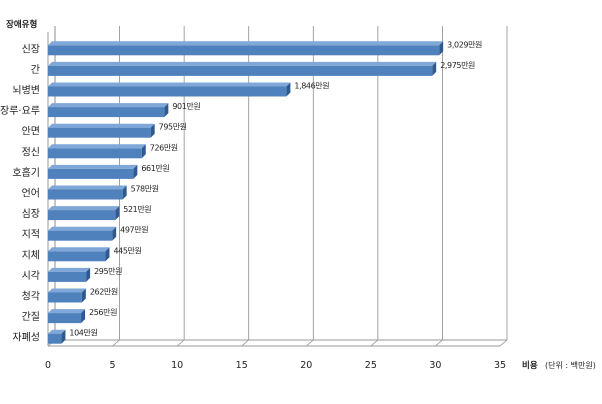 This screenshot has height=404, width=602. Describe the element at coordinates (26, 172) in the screenshot. I see `category-label: 호흡기` at that location.